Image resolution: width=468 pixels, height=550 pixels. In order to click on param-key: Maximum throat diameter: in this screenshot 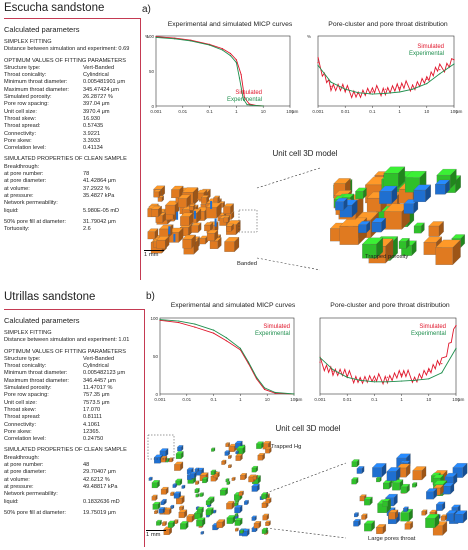, I will do `click(36, 89)`.